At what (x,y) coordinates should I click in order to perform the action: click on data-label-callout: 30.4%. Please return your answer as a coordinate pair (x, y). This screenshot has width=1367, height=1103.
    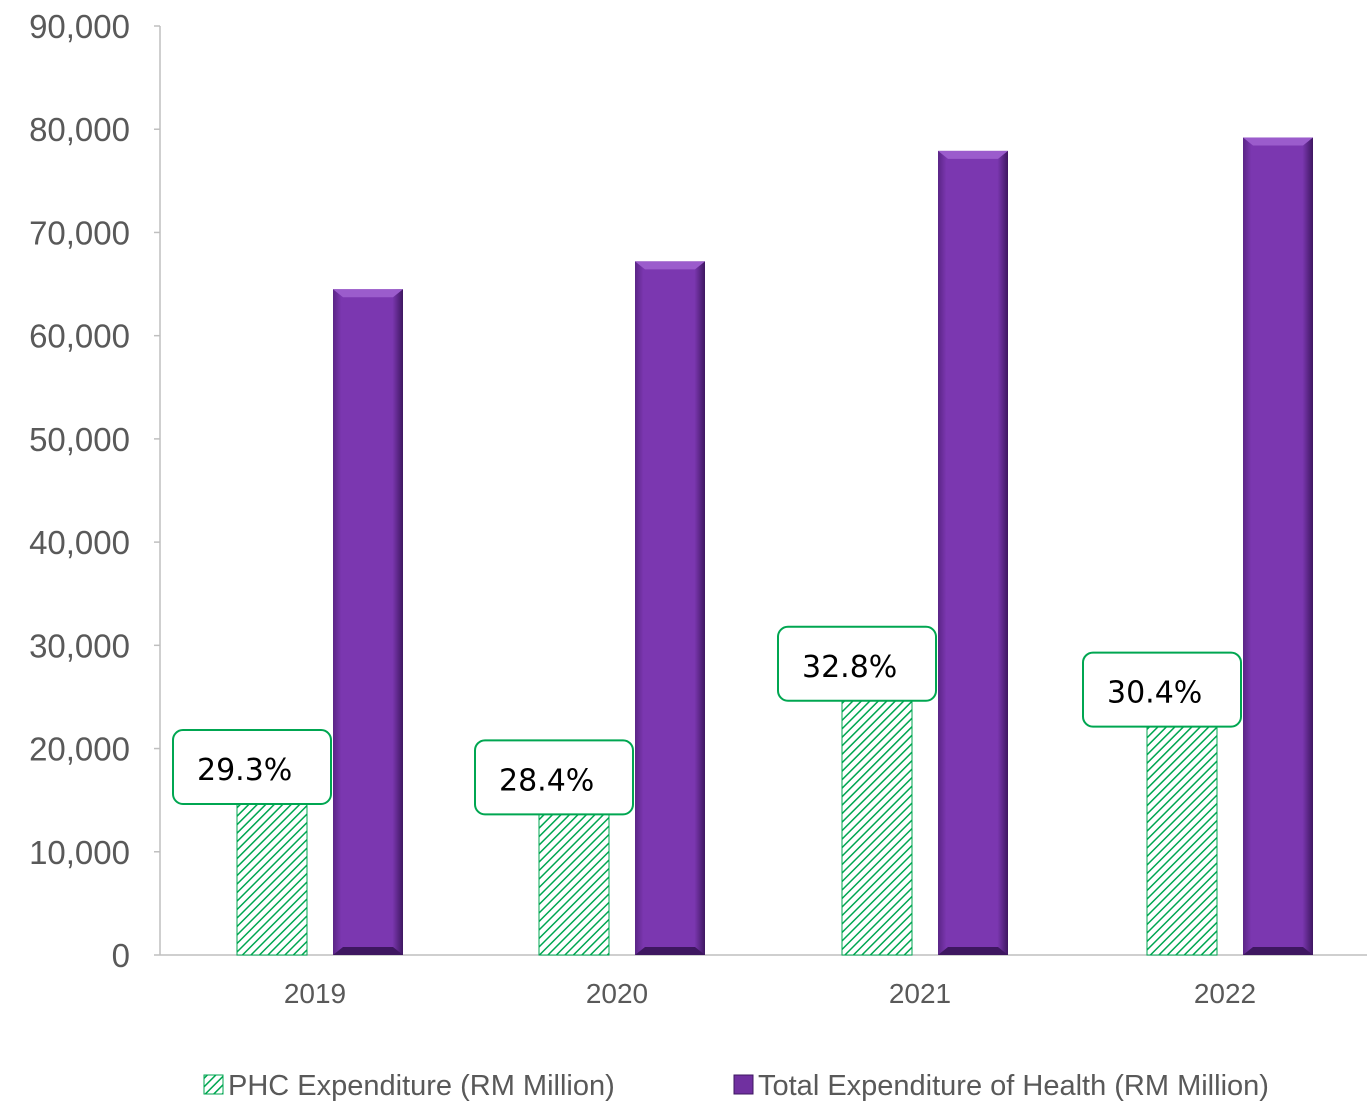
    Looking at the image, I should click on (1162, 689).